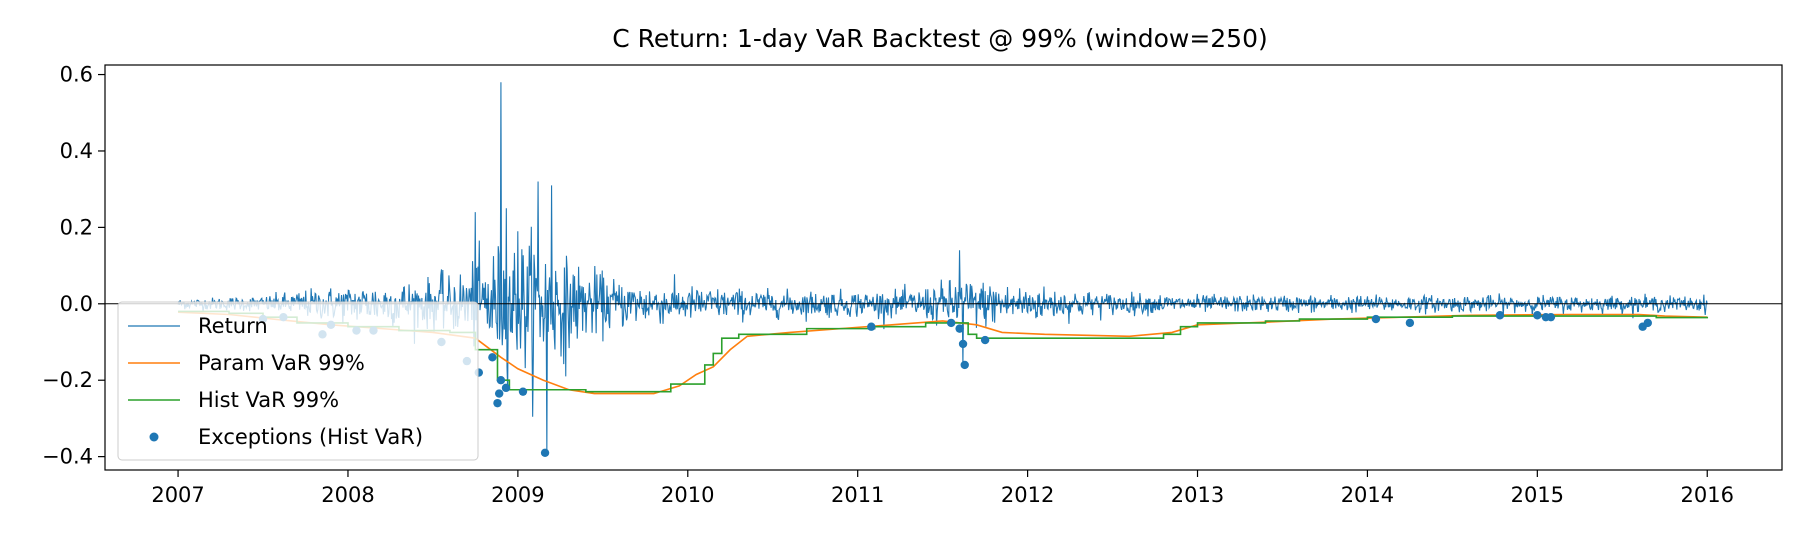 This screenshot has width=1800, height=540. I want to click on x-tick-label-2012: 2012, so click(1027, 495).